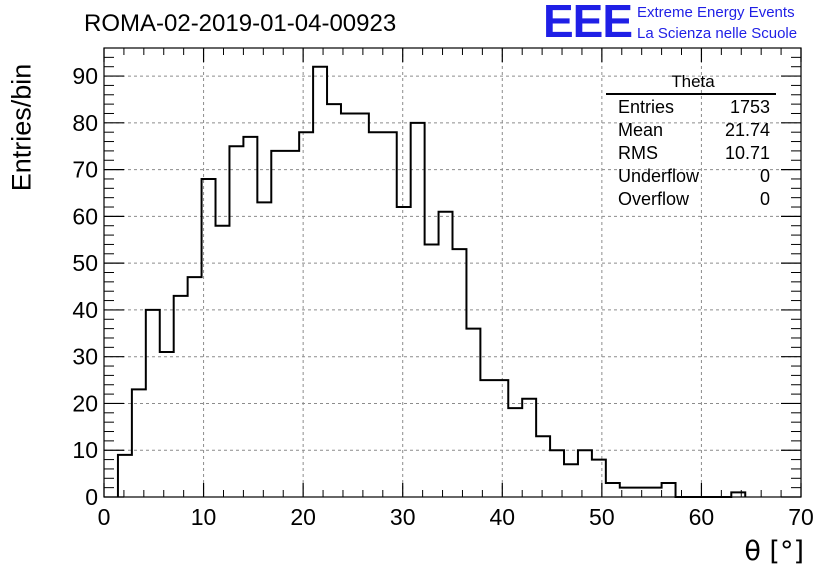 Image resolution: width=836 pixels, height=572 pixels. I want to click on stats-row-overflow: Overflow 0, so click(691, 199).